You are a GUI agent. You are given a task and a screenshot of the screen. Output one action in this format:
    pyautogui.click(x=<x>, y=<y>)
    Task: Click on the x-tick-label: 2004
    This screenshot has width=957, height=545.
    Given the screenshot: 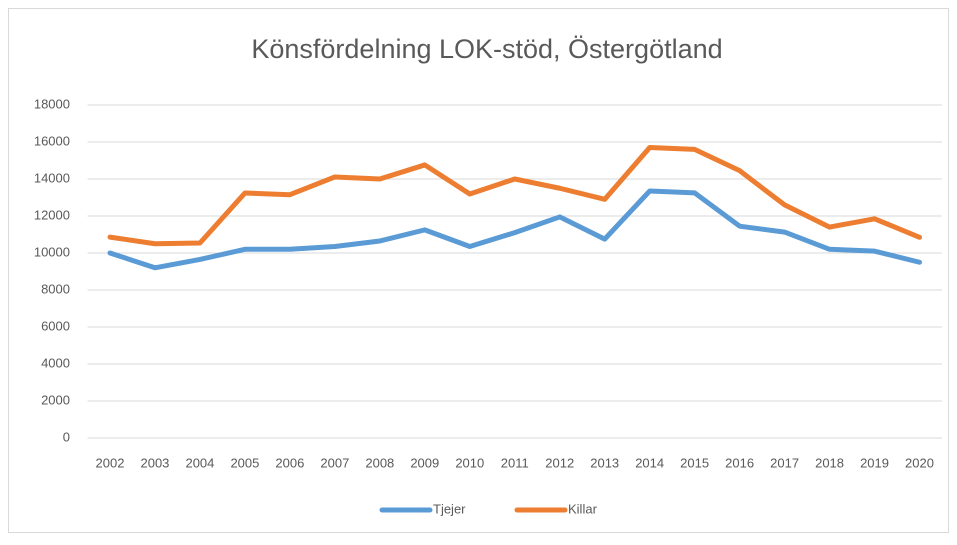 What is the action you would take?
    pyautogui.click(x=199, y=462)
    